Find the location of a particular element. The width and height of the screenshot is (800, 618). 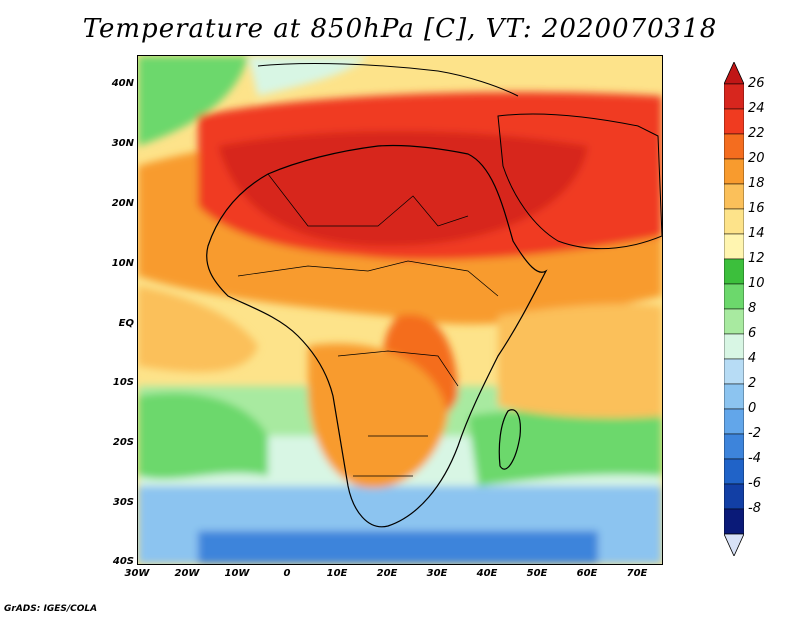

colorbar-label: 0 is located at coordinates (752, 408).